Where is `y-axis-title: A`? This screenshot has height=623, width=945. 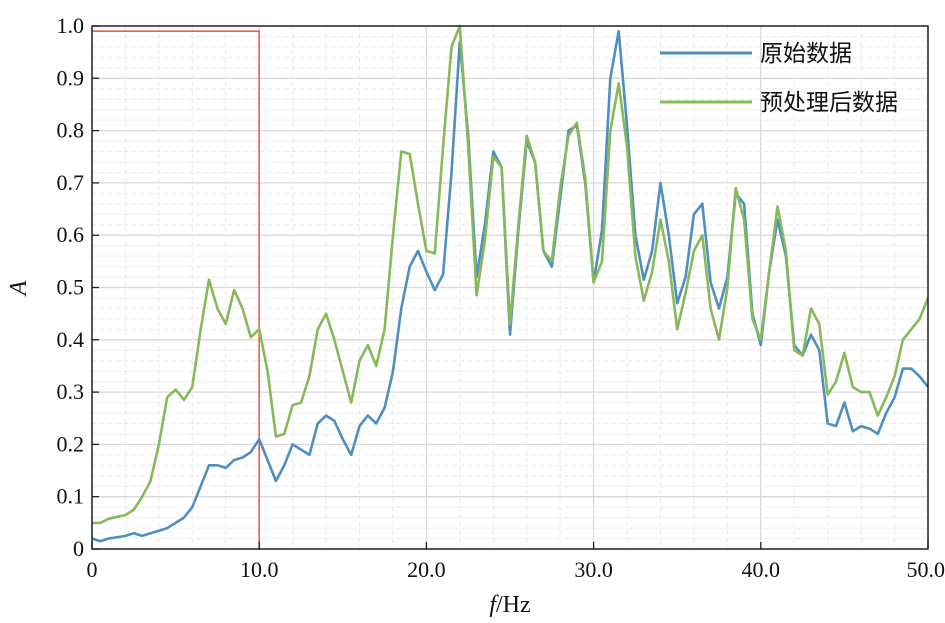 y-axis-title: A is located at coordinates (19, 288).